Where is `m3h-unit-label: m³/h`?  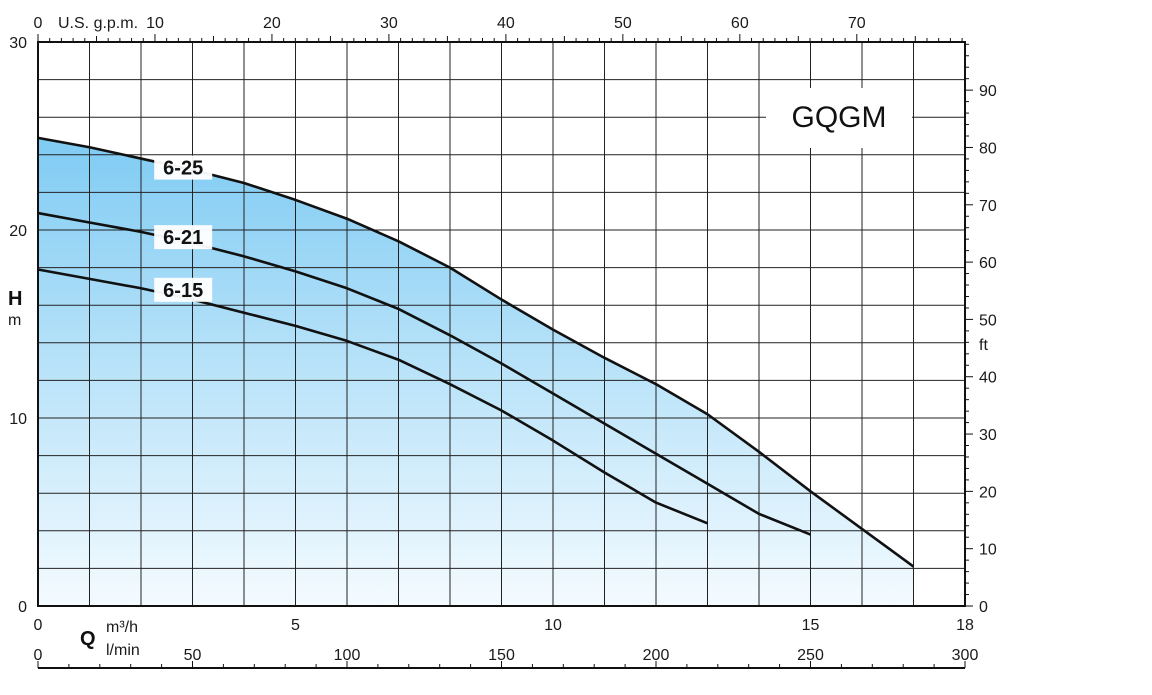
m3h-unit-label: m³/h is located at coordinates (122, 627).